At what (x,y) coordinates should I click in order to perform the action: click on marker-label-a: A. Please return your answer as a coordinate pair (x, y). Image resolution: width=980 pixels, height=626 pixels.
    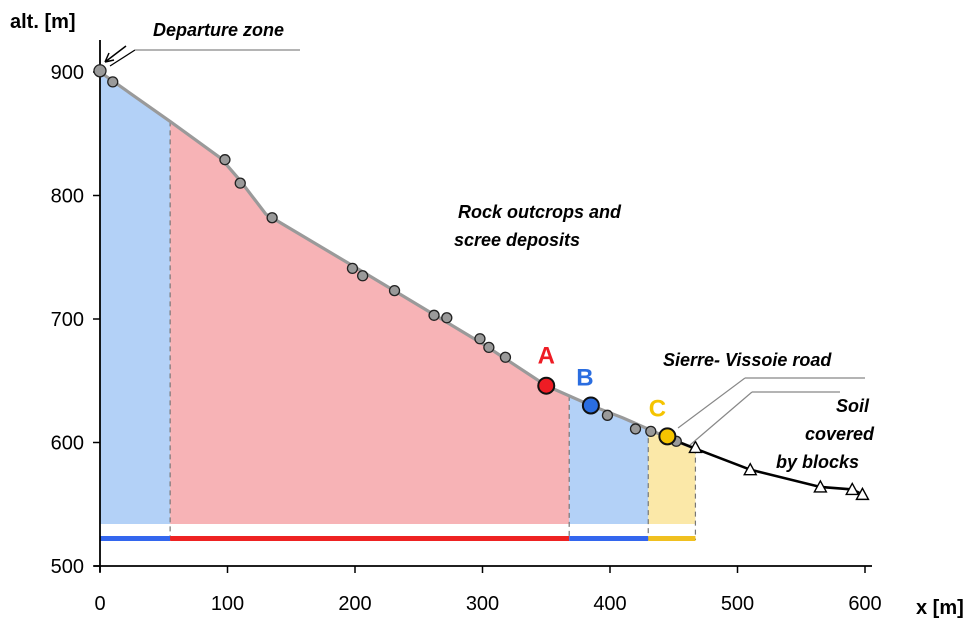
    Looking at the image, I should click on (546, 356).